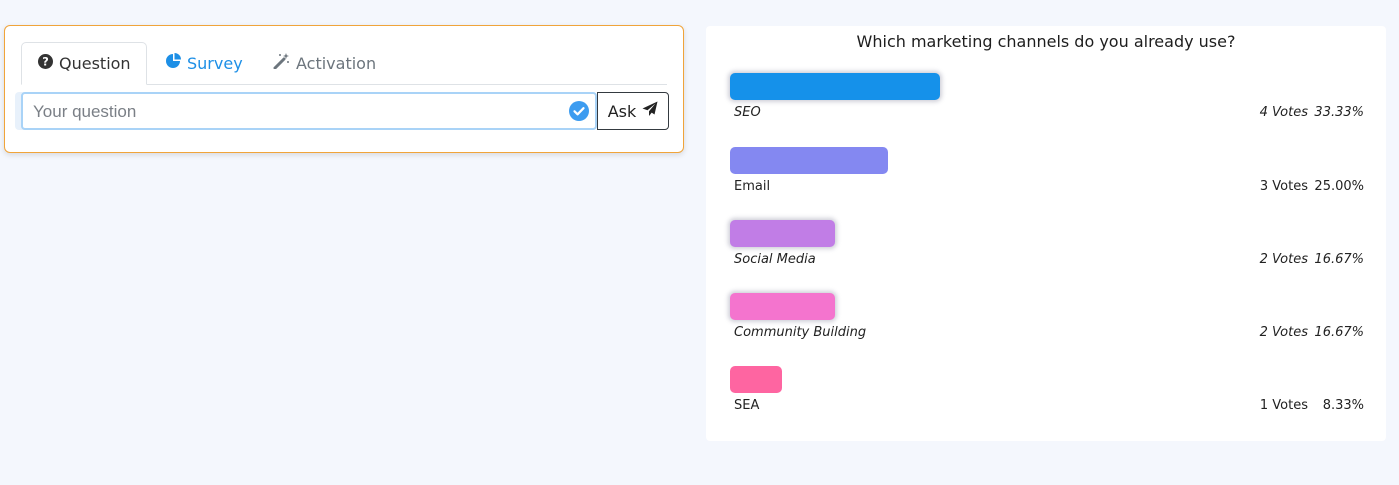 The image size is (1399, 485). I want to click on tab-survey-label: Survey, so click(215, 63).